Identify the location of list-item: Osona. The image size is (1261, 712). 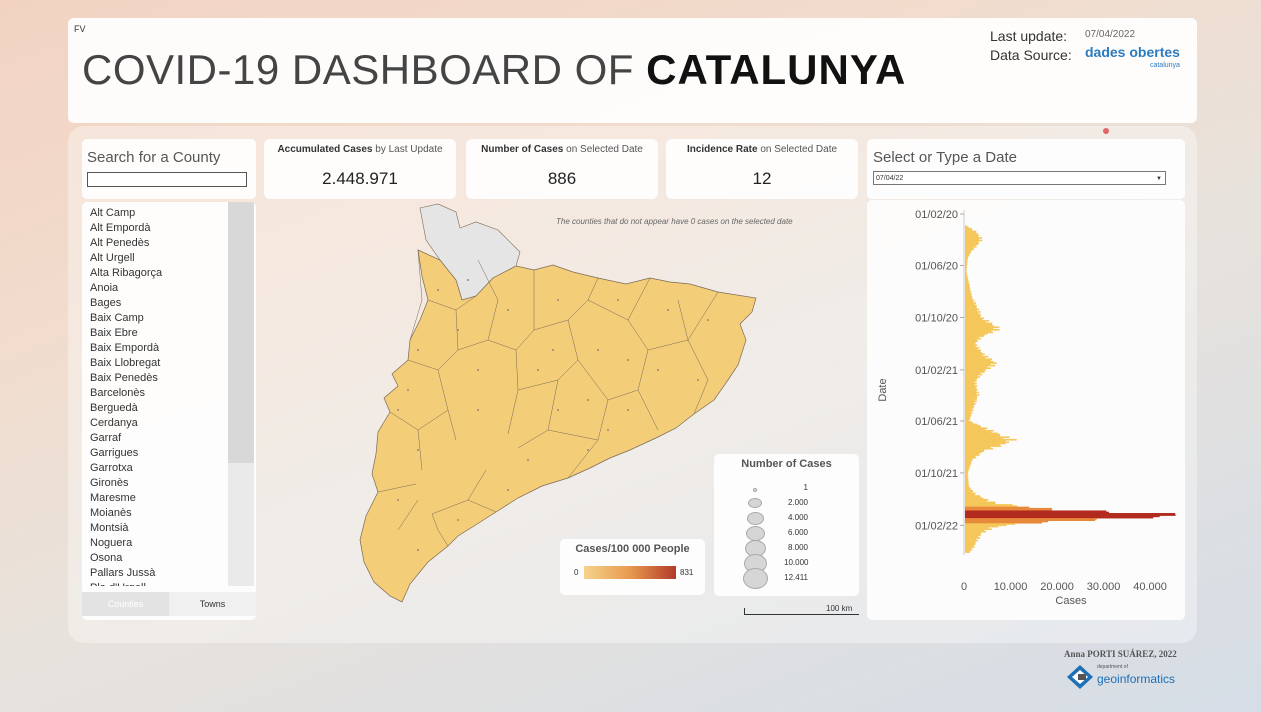
(106, 558).